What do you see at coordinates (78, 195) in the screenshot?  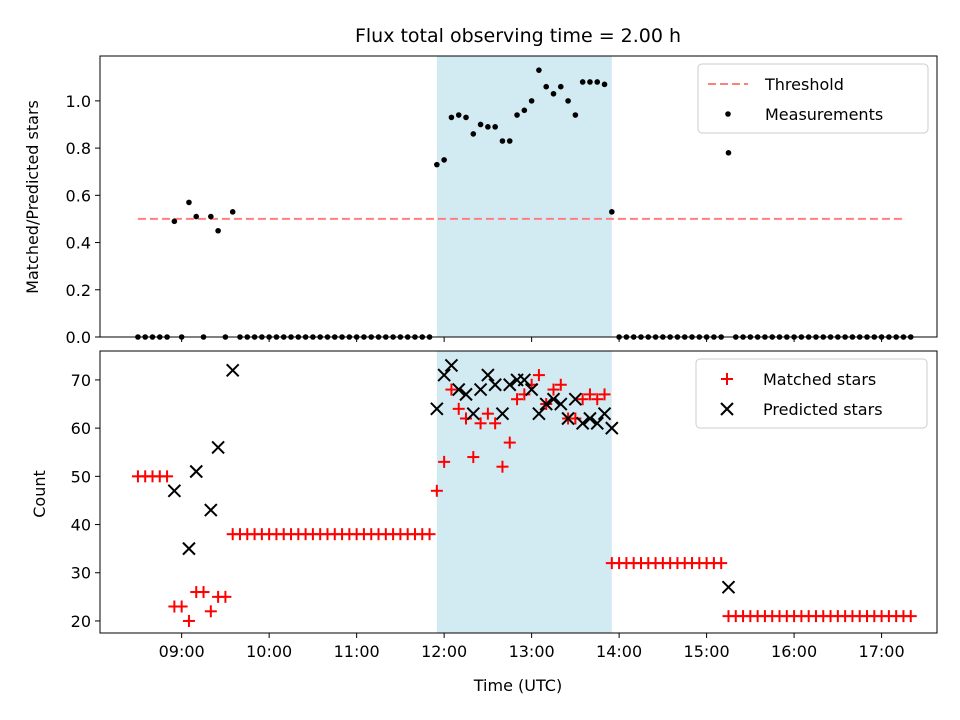 I see `top-ytick-label: 0.6` at bounding box center [78, 195].